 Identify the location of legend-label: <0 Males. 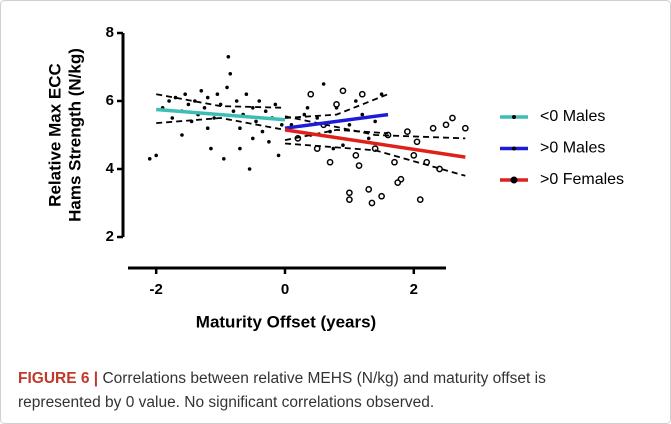
(572, 116).